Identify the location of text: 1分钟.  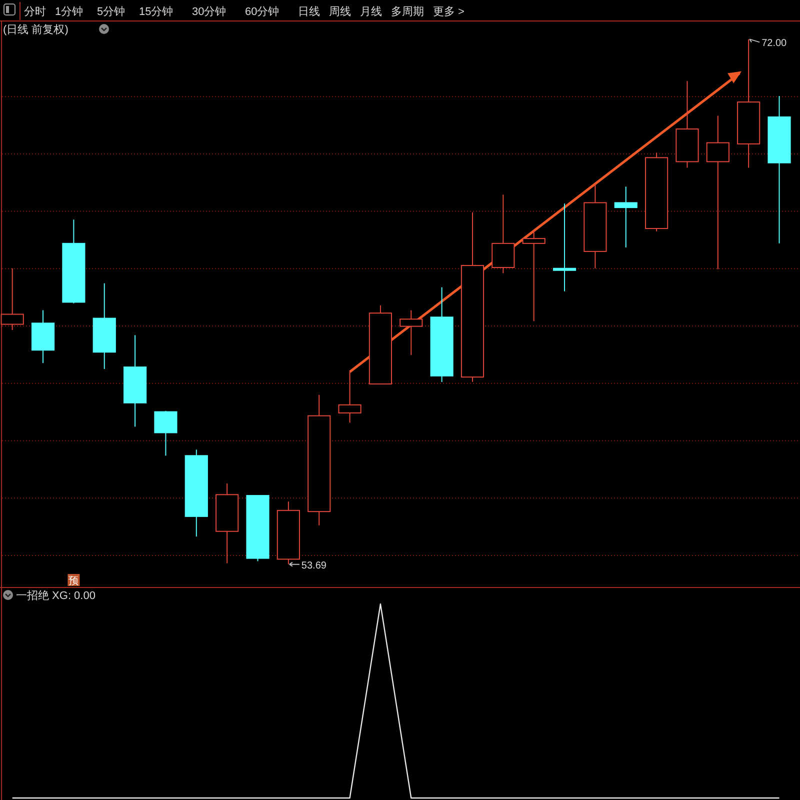
(69, 12).